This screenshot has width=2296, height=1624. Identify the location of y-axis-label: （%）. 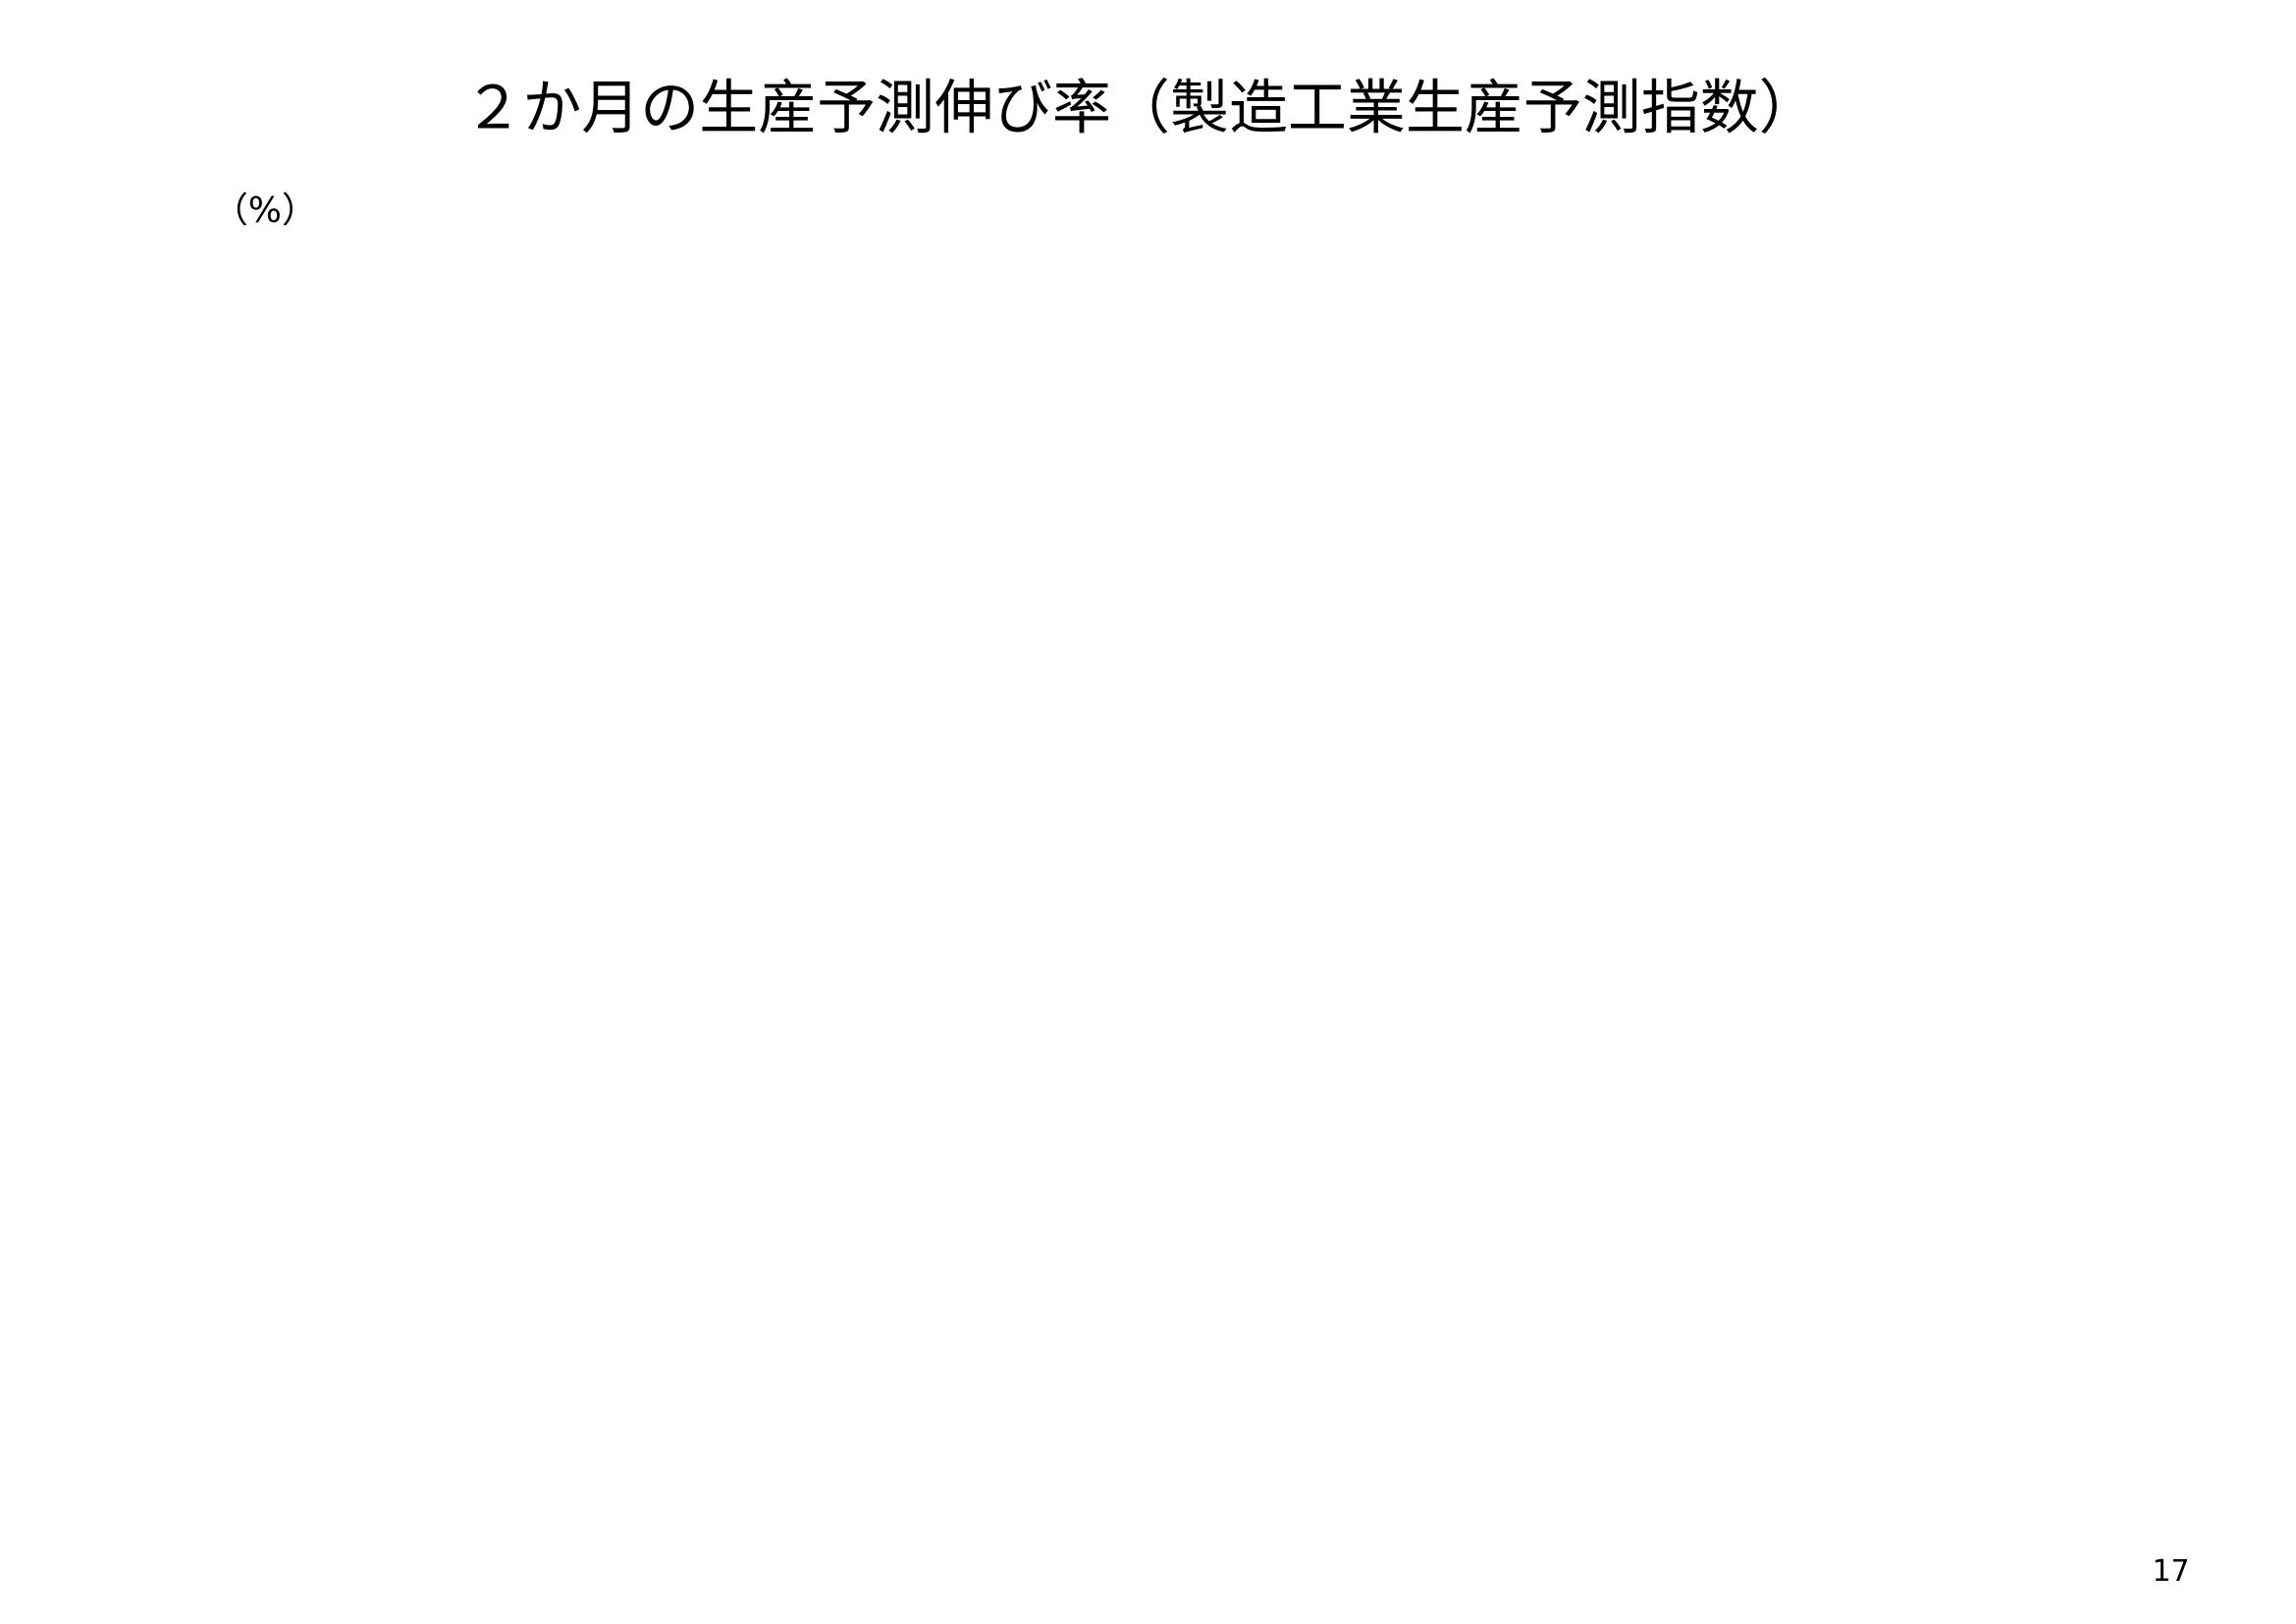
(265, 210).